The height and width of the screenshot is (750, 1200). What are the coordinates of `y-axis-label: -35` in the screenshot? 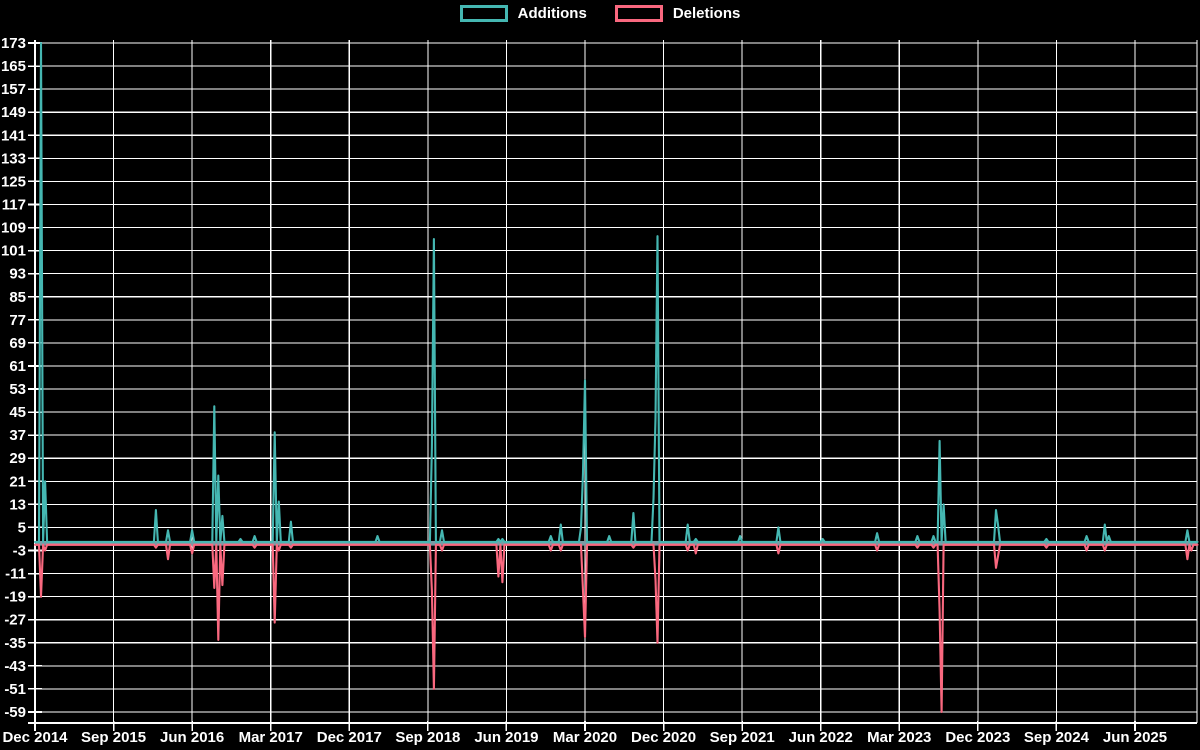 It's located at (15, 643).